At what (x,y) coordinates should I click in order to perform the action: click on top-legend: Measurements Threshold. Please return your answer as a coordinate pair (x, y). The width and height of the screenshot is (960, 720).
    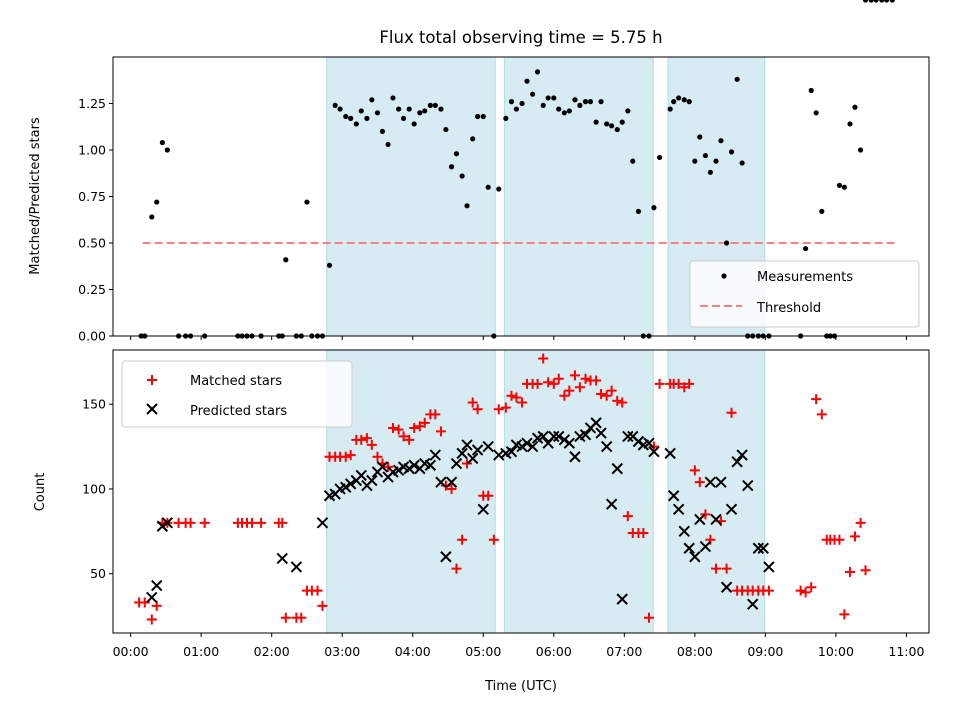
    Looking at the image, I should click on (804, 294).